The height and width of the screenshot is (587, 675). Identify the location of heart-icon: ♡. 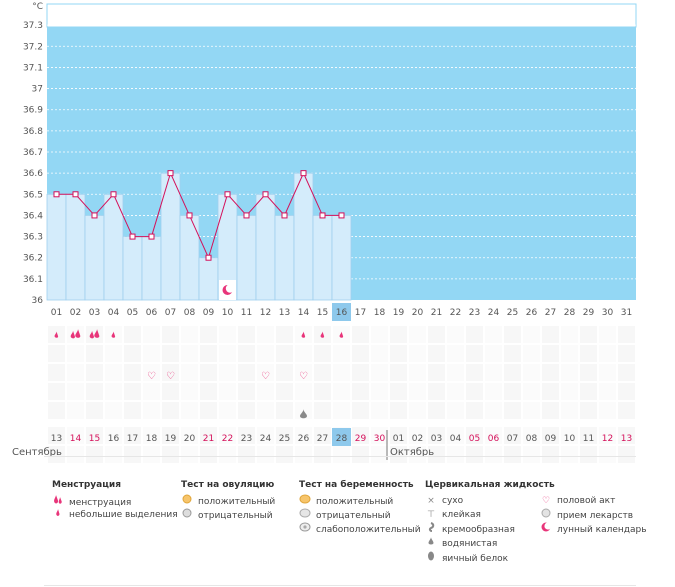
(303, 376).